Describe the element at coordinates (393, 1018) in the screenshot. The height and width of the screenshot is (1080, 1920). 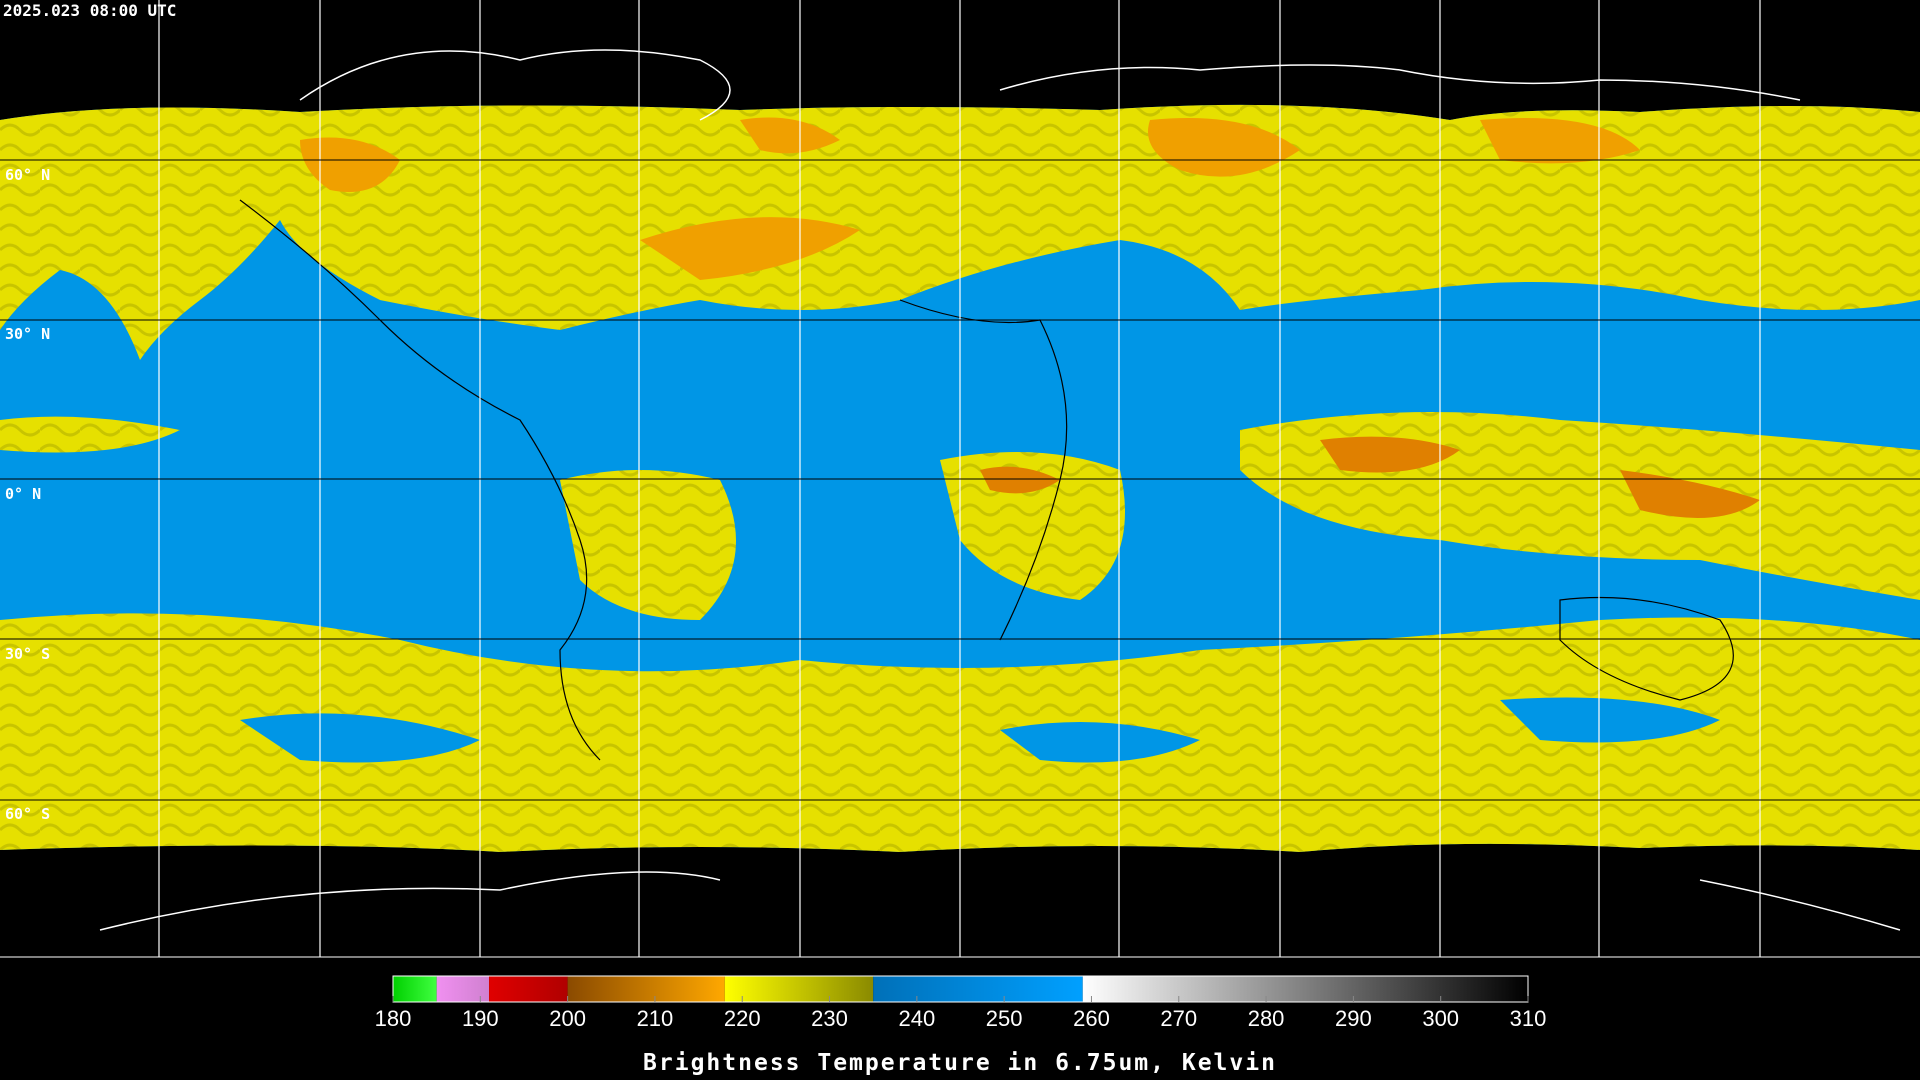
I see `colorbar-tick-label: 180` at that location.